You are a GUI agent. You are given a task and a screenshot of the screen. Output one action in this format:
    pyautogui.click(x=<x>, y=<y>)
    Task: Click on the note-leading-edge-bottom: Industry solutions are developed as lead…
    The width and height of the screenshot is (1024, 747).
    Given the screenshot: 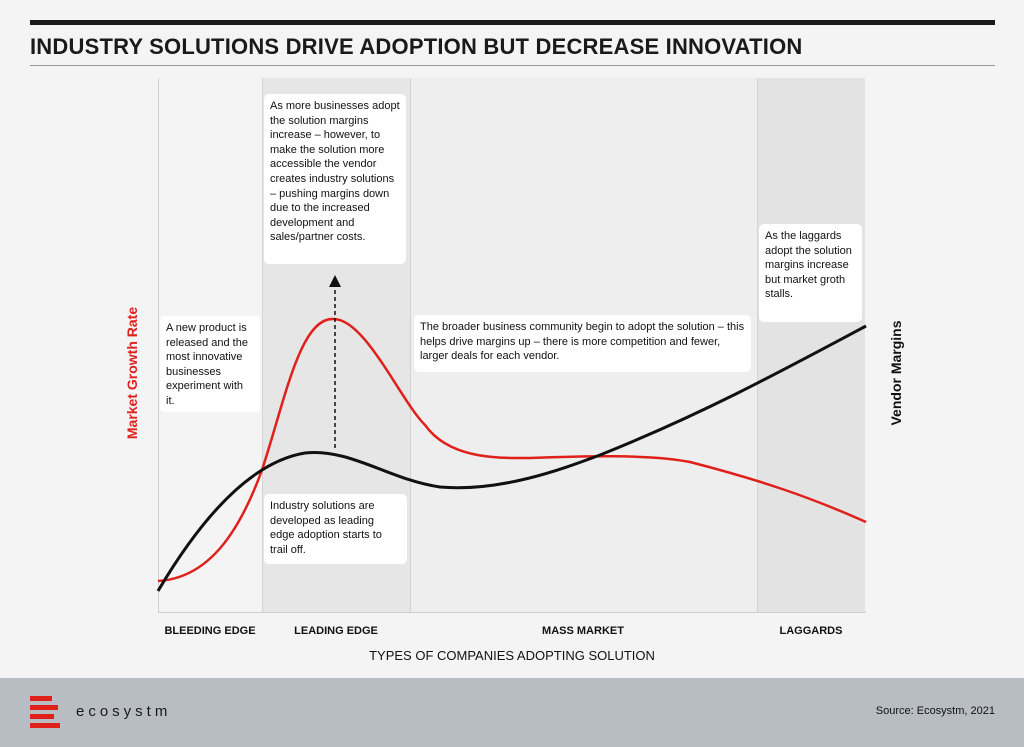 What is the action you would take?
    pyautogui.click(x=335, y=529)
    